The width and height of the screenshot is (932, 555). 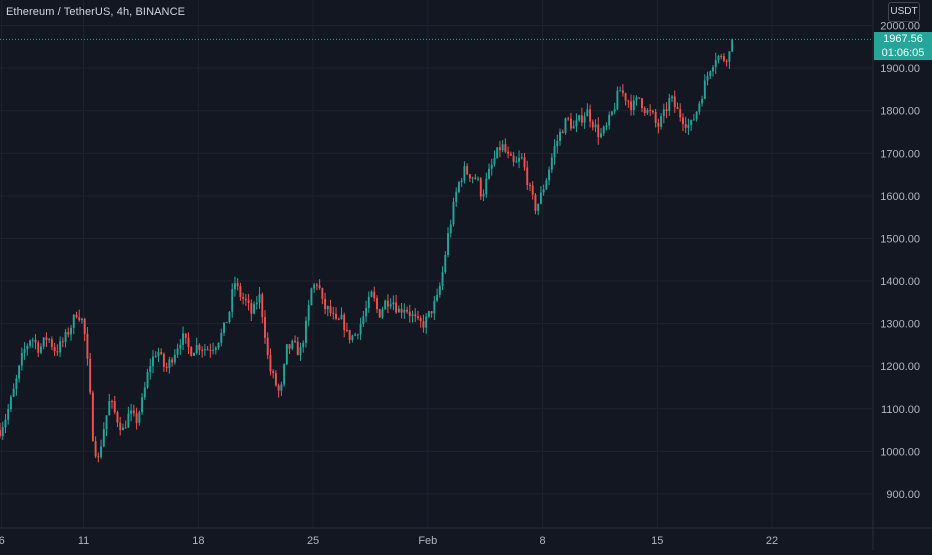 I want to click on y-tick-label: 1900.00, so click(x=900, y=69).